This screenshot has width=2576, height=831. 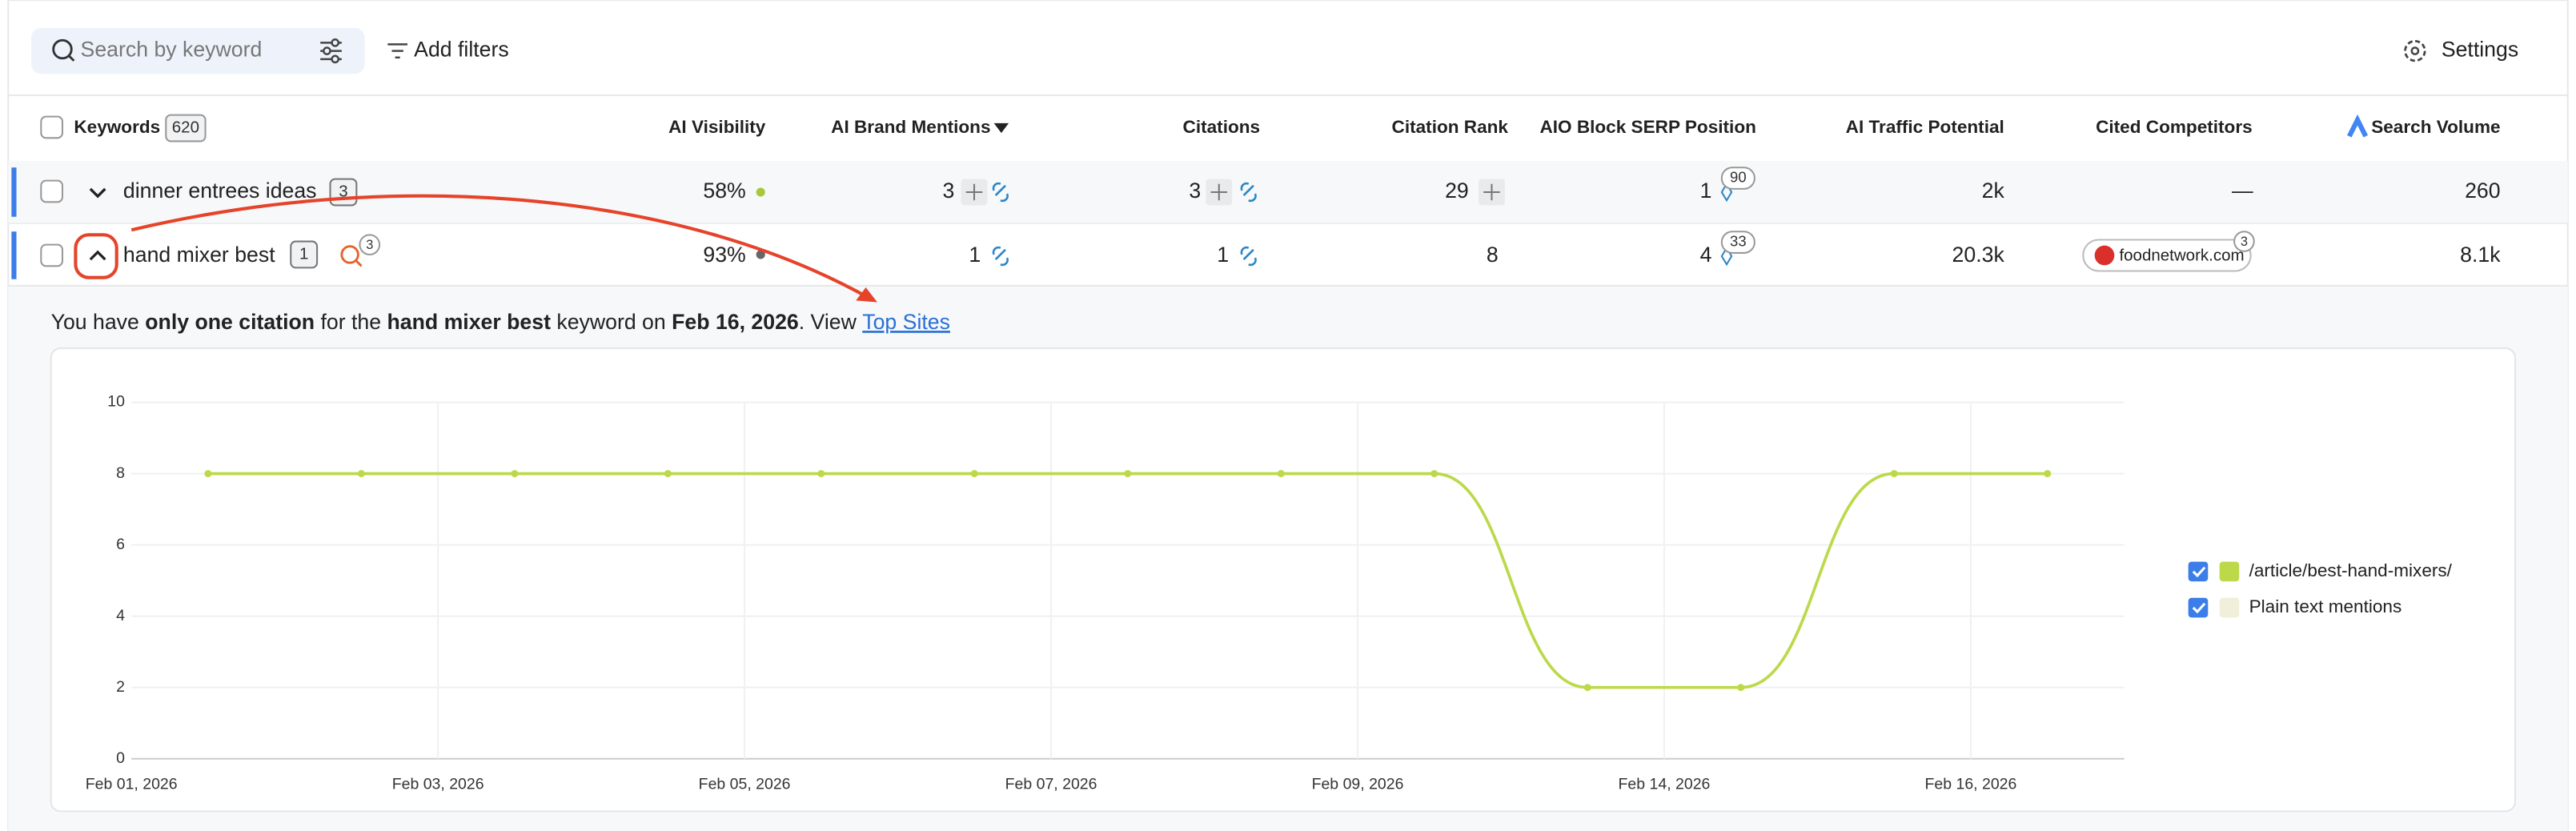 I want to click on filter-settings-icon, so click(x=331, y=51).